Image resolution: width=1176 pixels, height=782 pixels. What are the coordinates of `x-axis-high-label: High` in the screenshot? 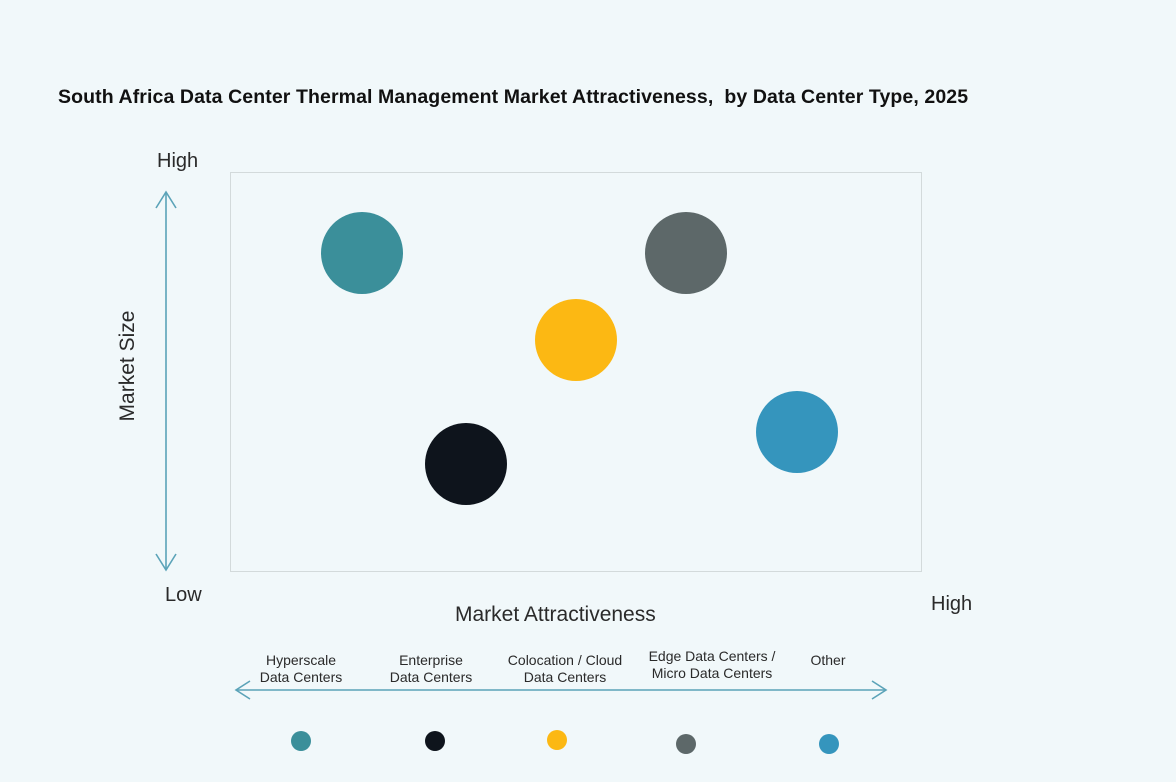 It's located at (952, 604).